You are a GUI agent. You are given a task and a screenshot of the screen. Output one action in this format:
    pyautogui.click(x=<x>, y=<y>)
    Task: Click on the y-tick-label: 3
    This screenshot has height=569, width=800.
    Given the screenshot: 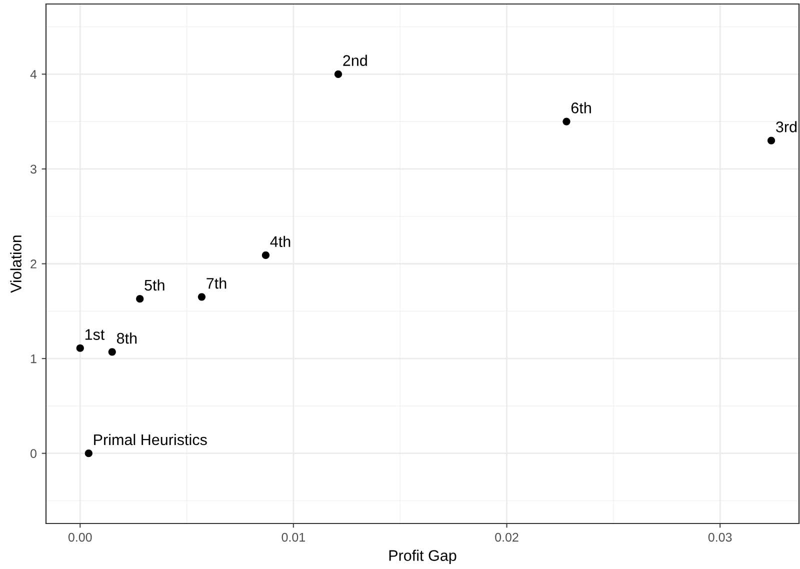 What is the action you would take?
    pyautogui.click(x=33, y=169)
    